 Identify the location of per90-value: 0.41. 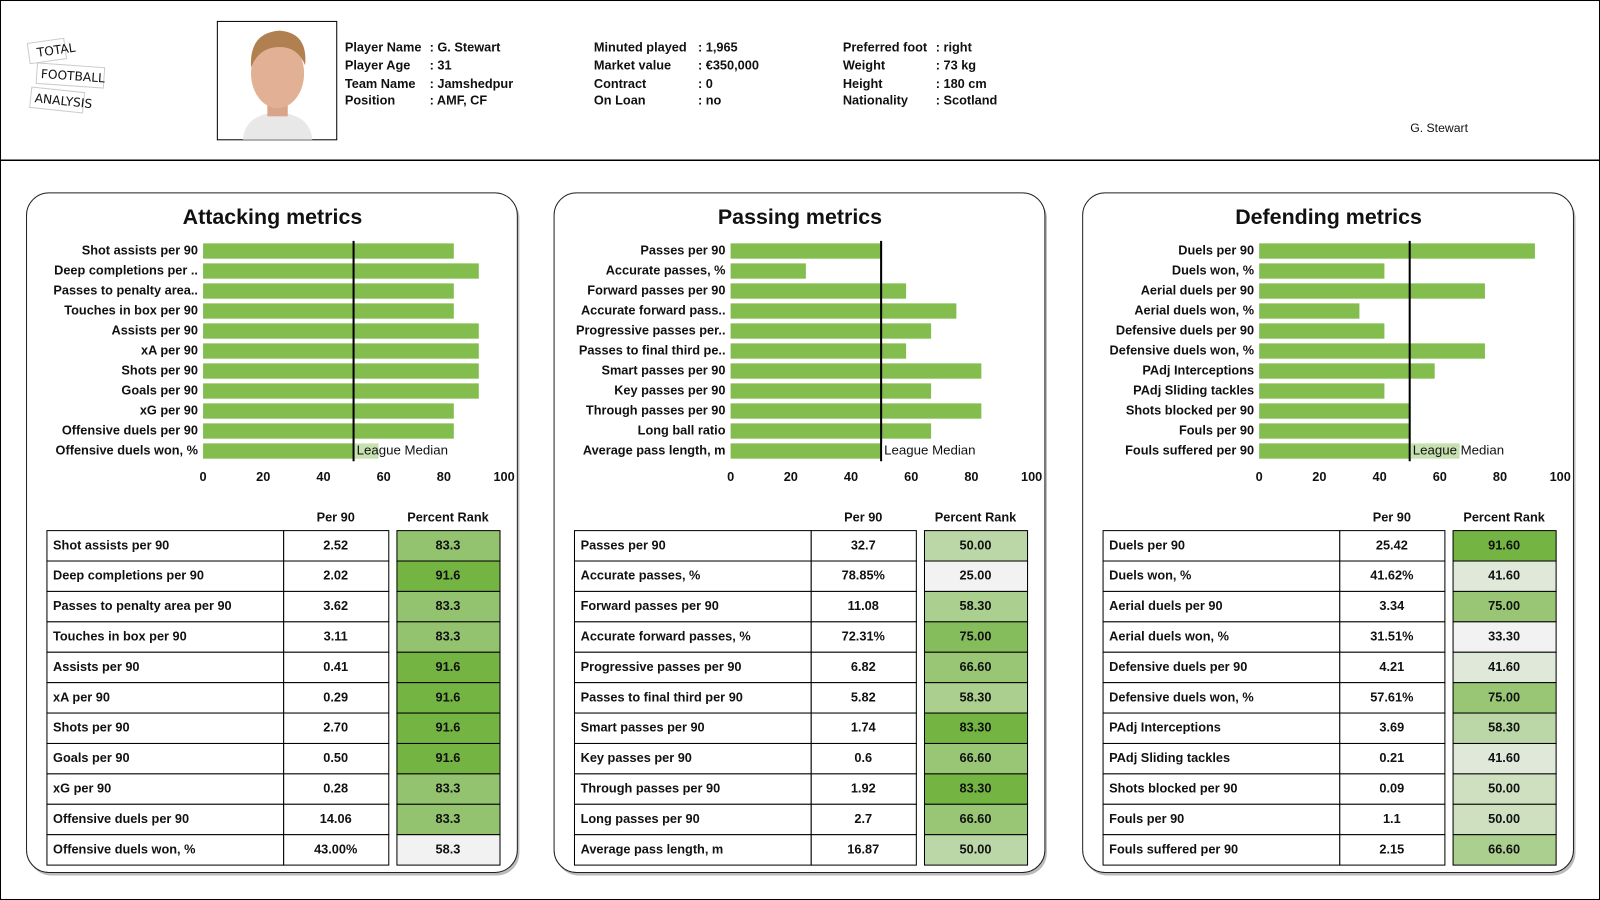
(335, 666).